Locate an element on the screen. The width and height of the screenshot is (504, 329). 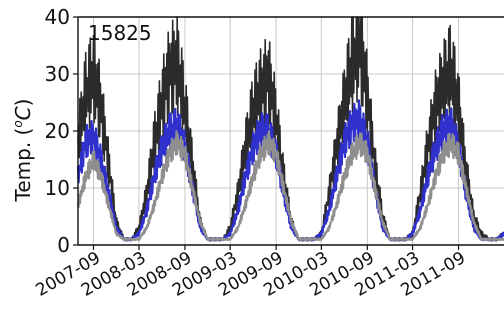
y-tick-label: 40 is located at coordinates (57, 17).